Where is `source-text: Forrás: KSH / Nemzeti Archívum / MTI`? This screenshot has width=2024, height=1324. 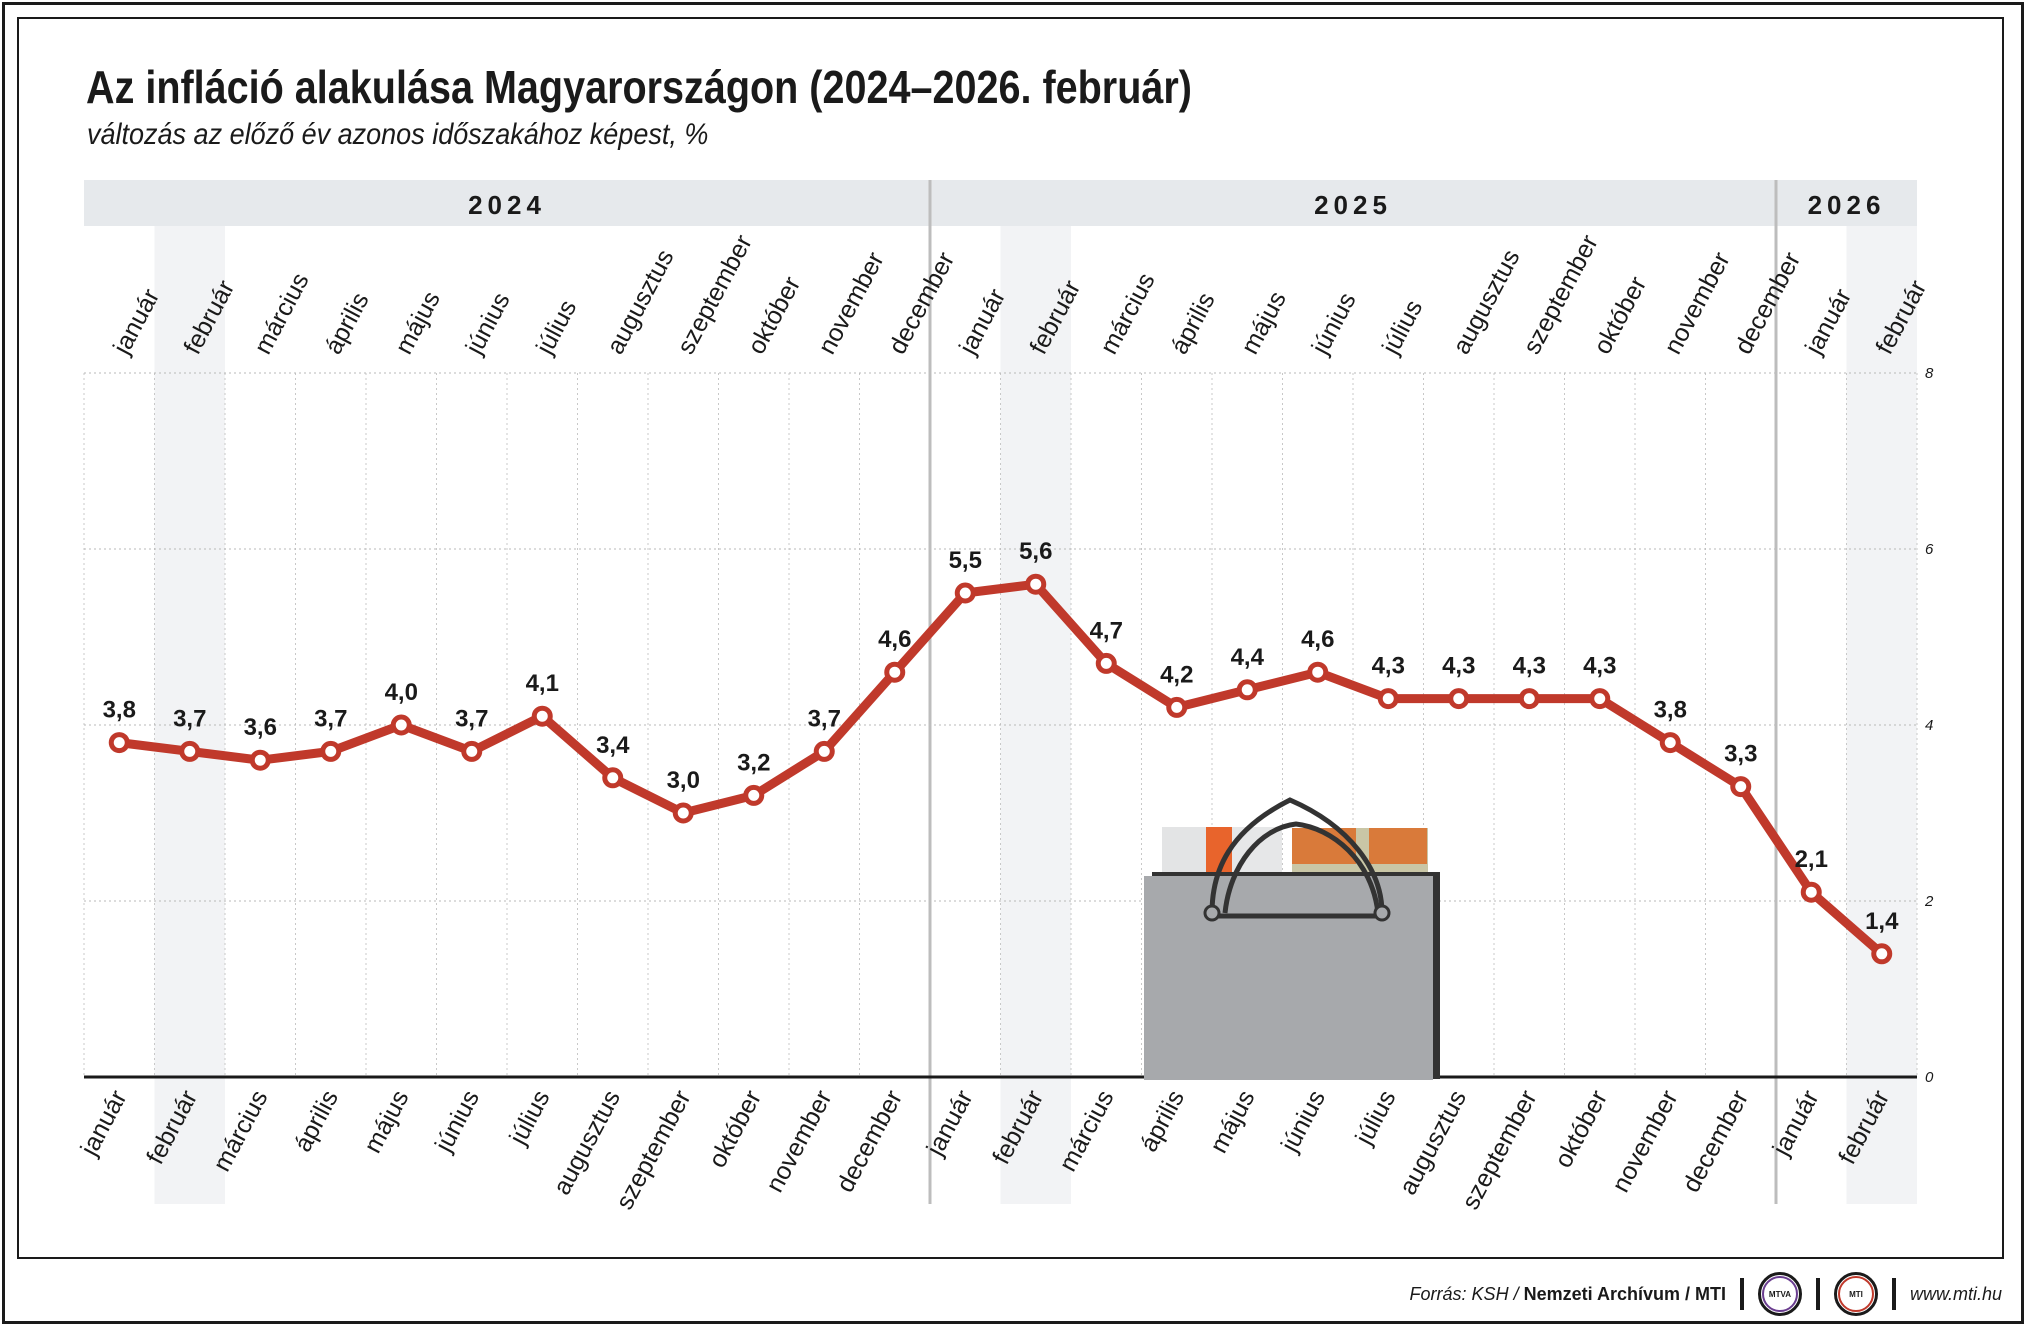 source-text: Forrás: KSH / Nemzeti Archívum / MTI is located at coordinates (1568, 1294).